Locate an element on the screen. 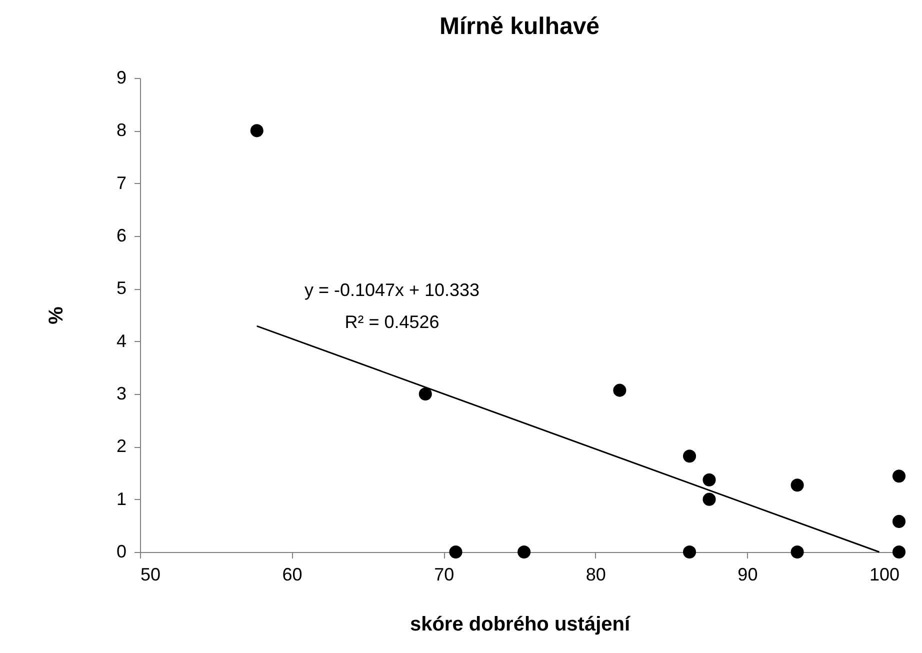 The height and width of the screenshot is (653, 922). y-axis-title: % is located at coordinates (56, 315).